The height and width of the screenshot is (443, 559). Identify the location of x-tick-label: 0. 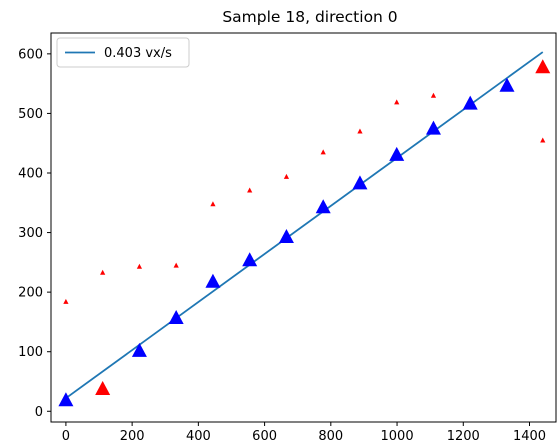
(66, 436).